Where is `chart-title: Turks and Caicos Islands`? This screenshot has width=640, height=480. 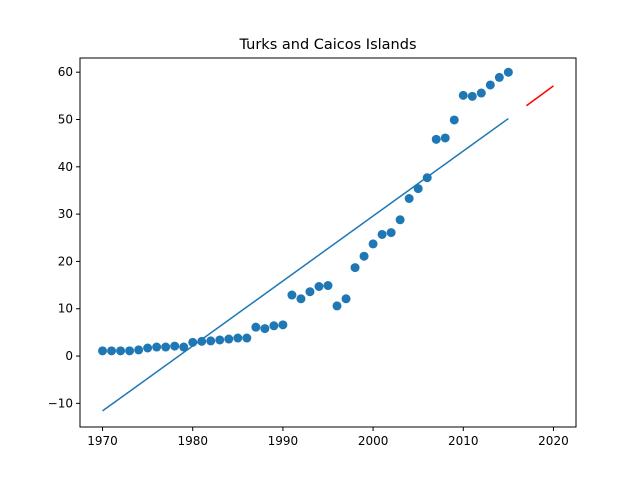
chart-title: Turks and Caicos Islands is located at coordinates (328, 45).